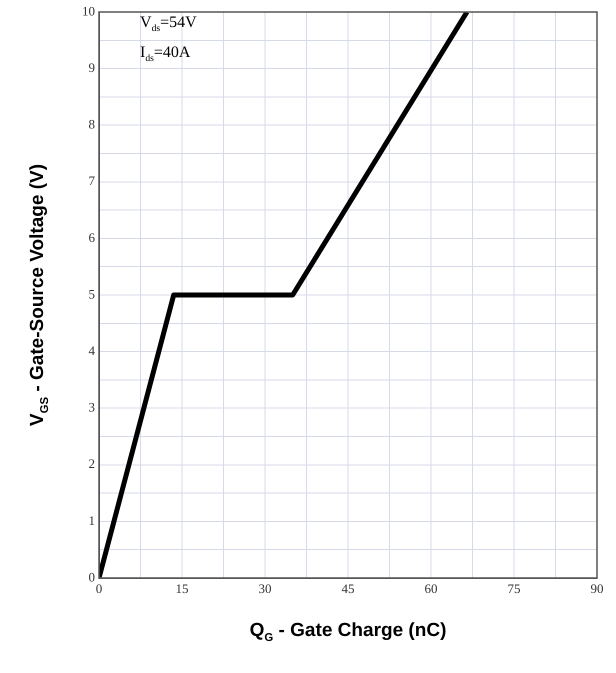  I want to click on x-tick-label: 15, so click(182, 588).